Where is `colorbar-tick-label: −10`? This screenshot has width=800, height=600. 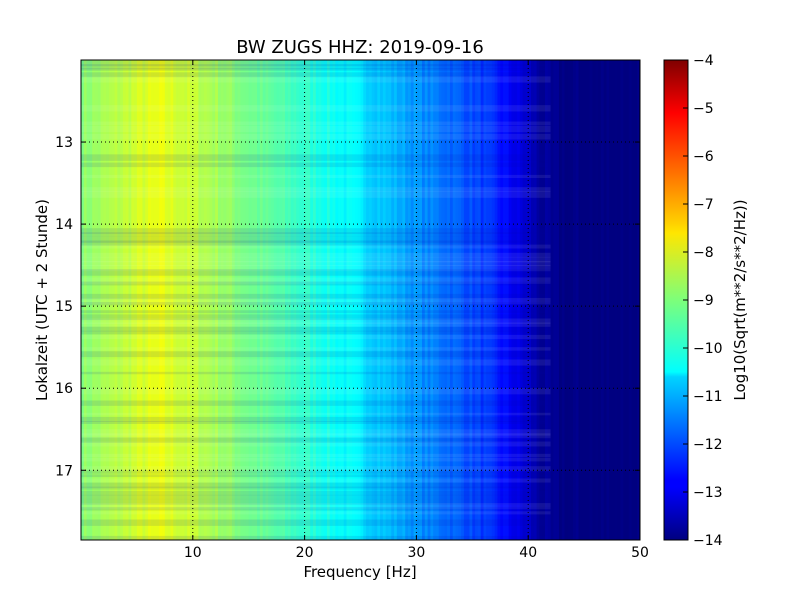
colorbar-tick-label: −10 is located at coordinates (708, 349).